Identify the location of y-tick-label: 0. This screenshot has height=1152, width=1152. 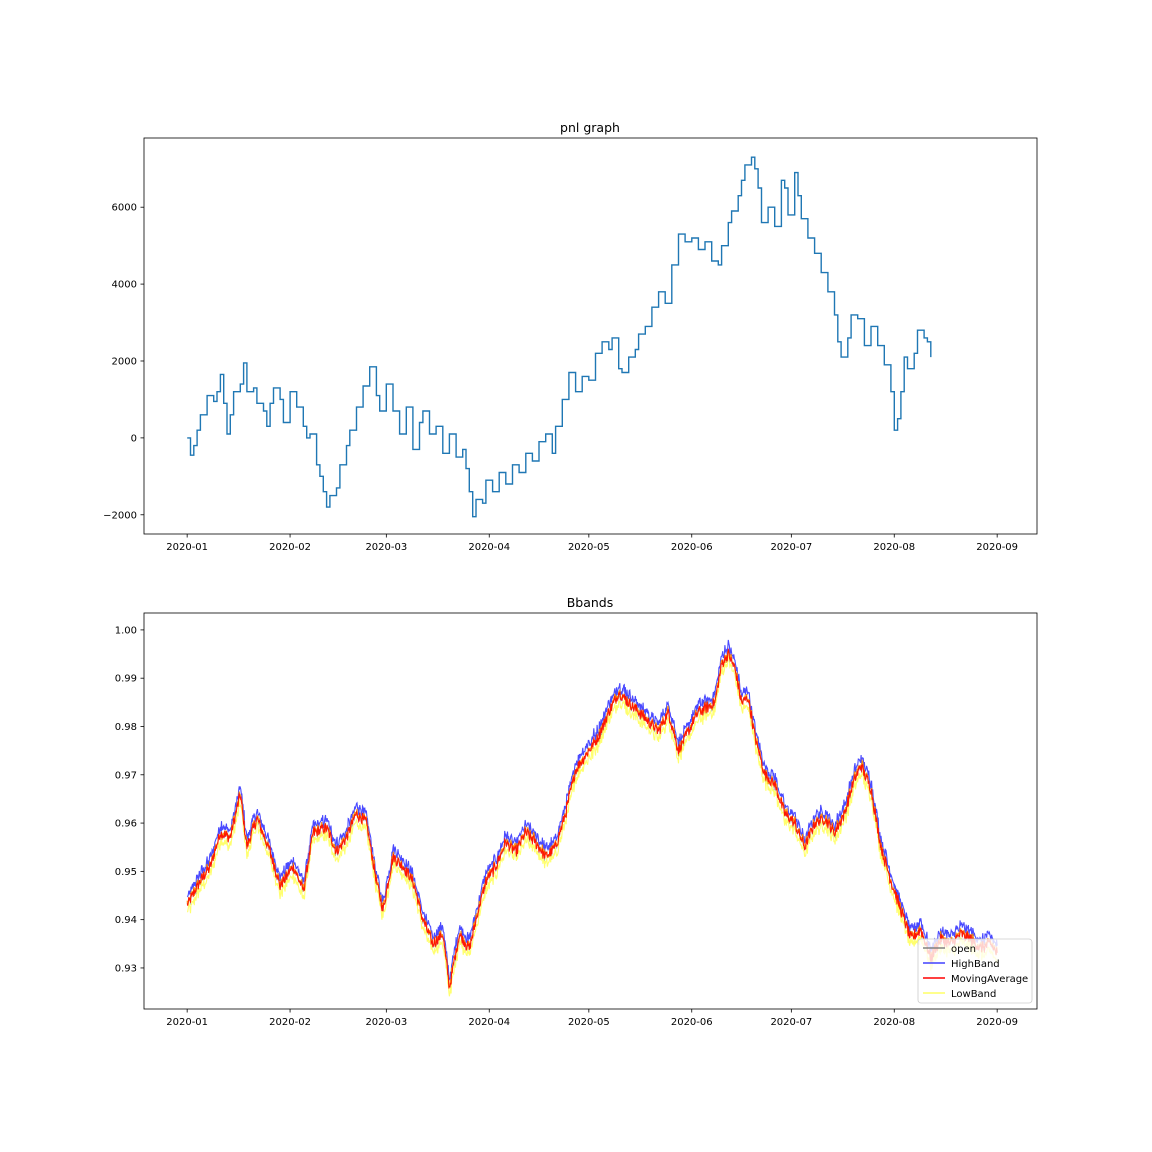
(134, 438).